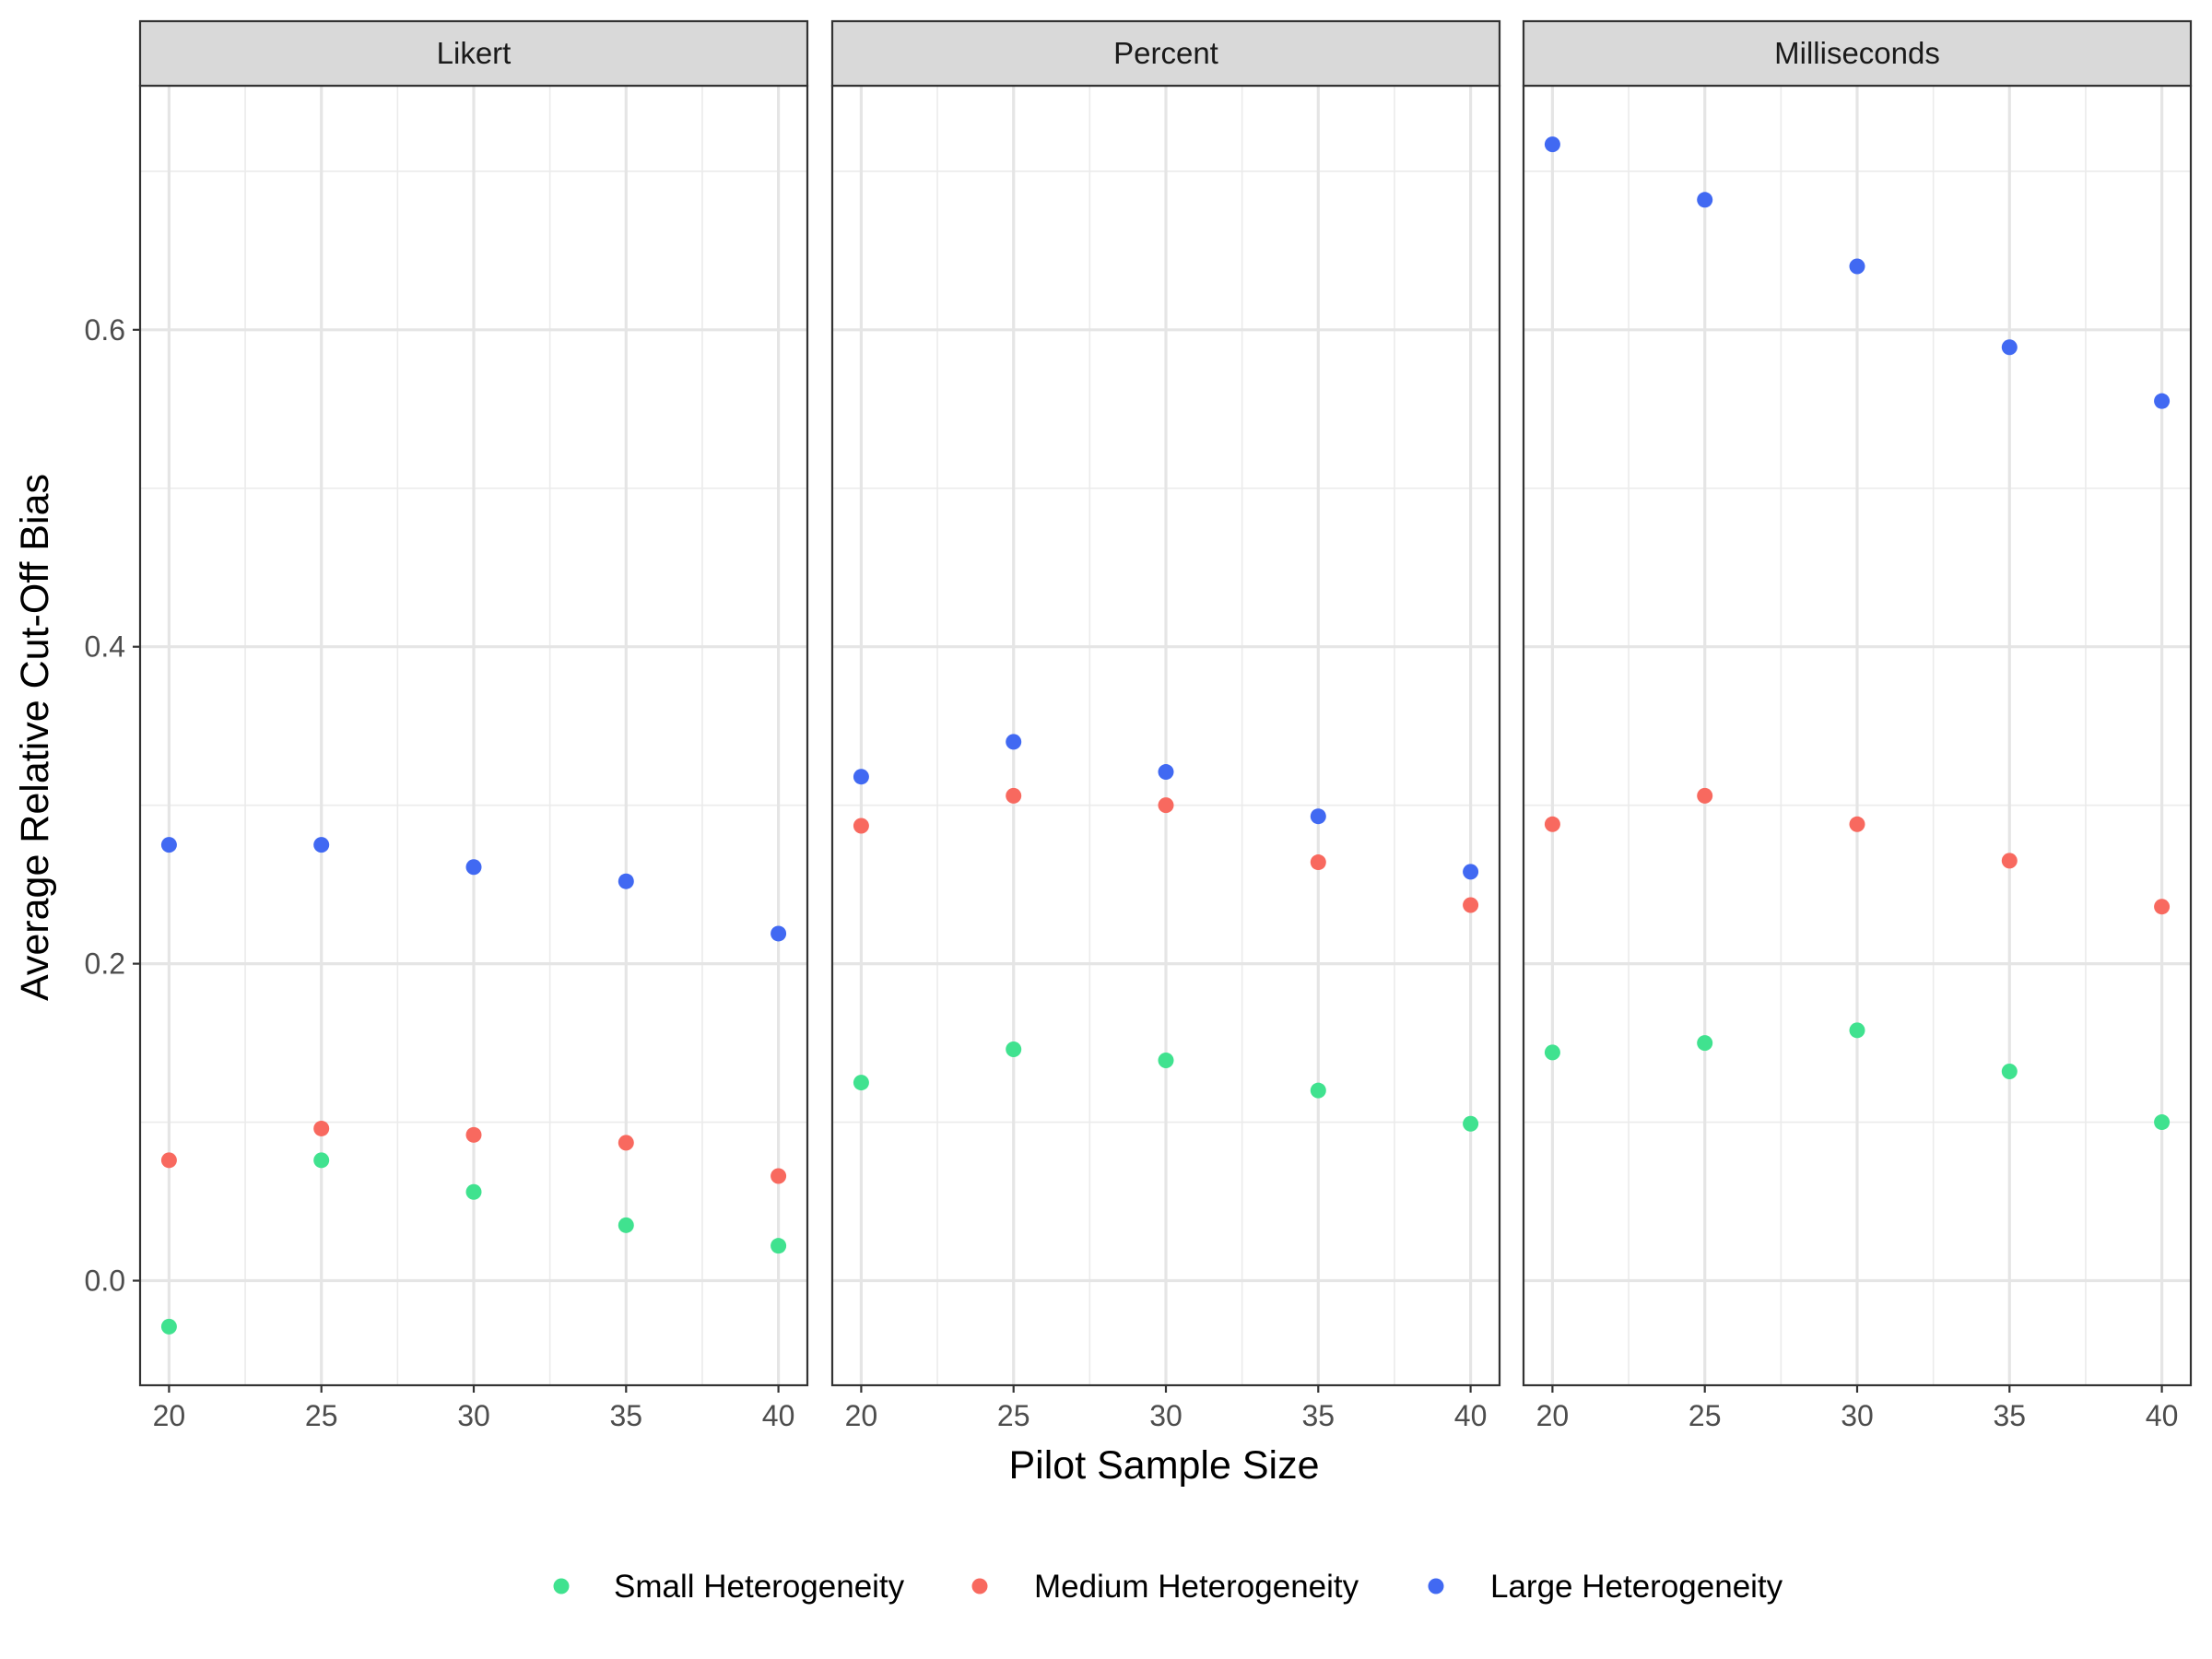 This screenshot has width=2212, height=1659. Describe the element at coordinates (105, 964) in the screenshot. I see `y-tick-label: 0.2` at that location.